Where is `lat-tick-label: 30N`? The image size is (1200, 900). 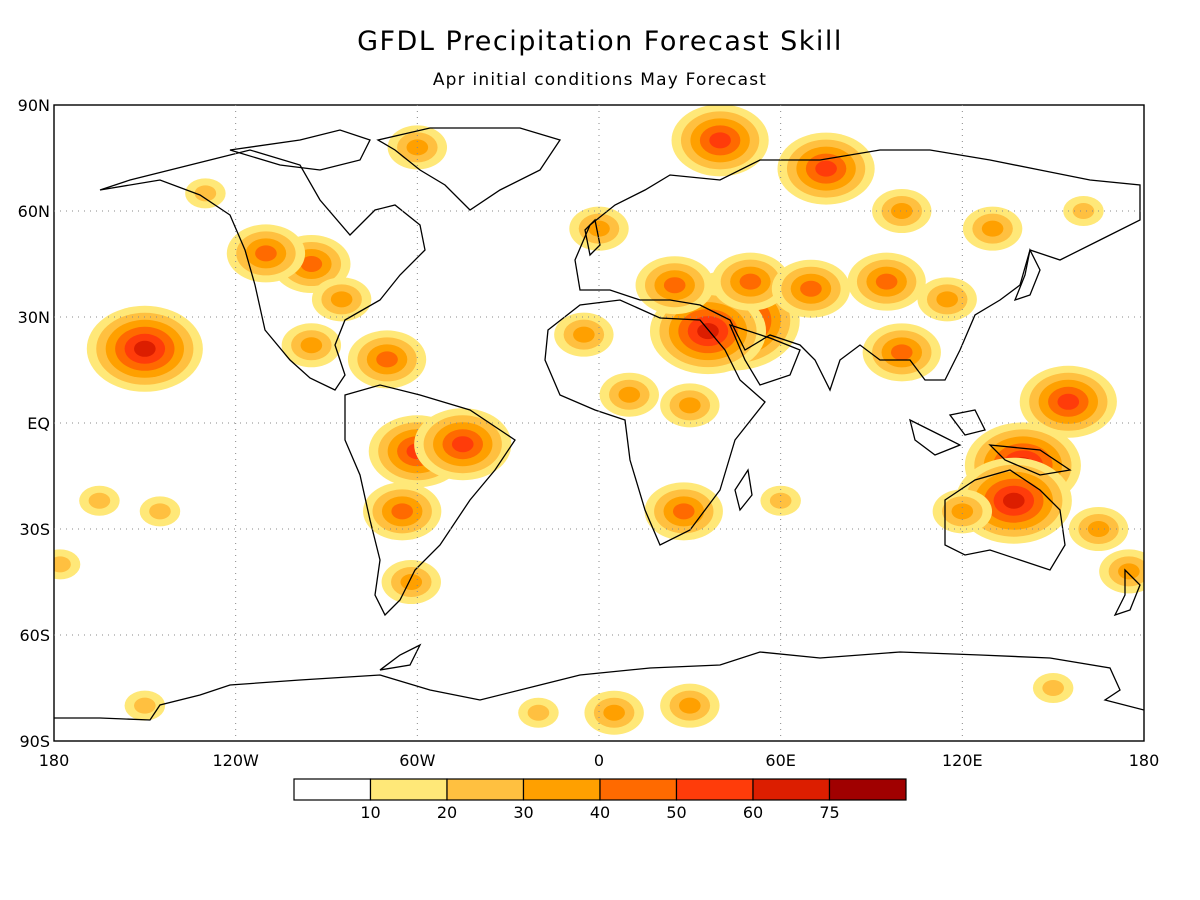 lat-tick-label: 30N is located at coordinates (34, 317).